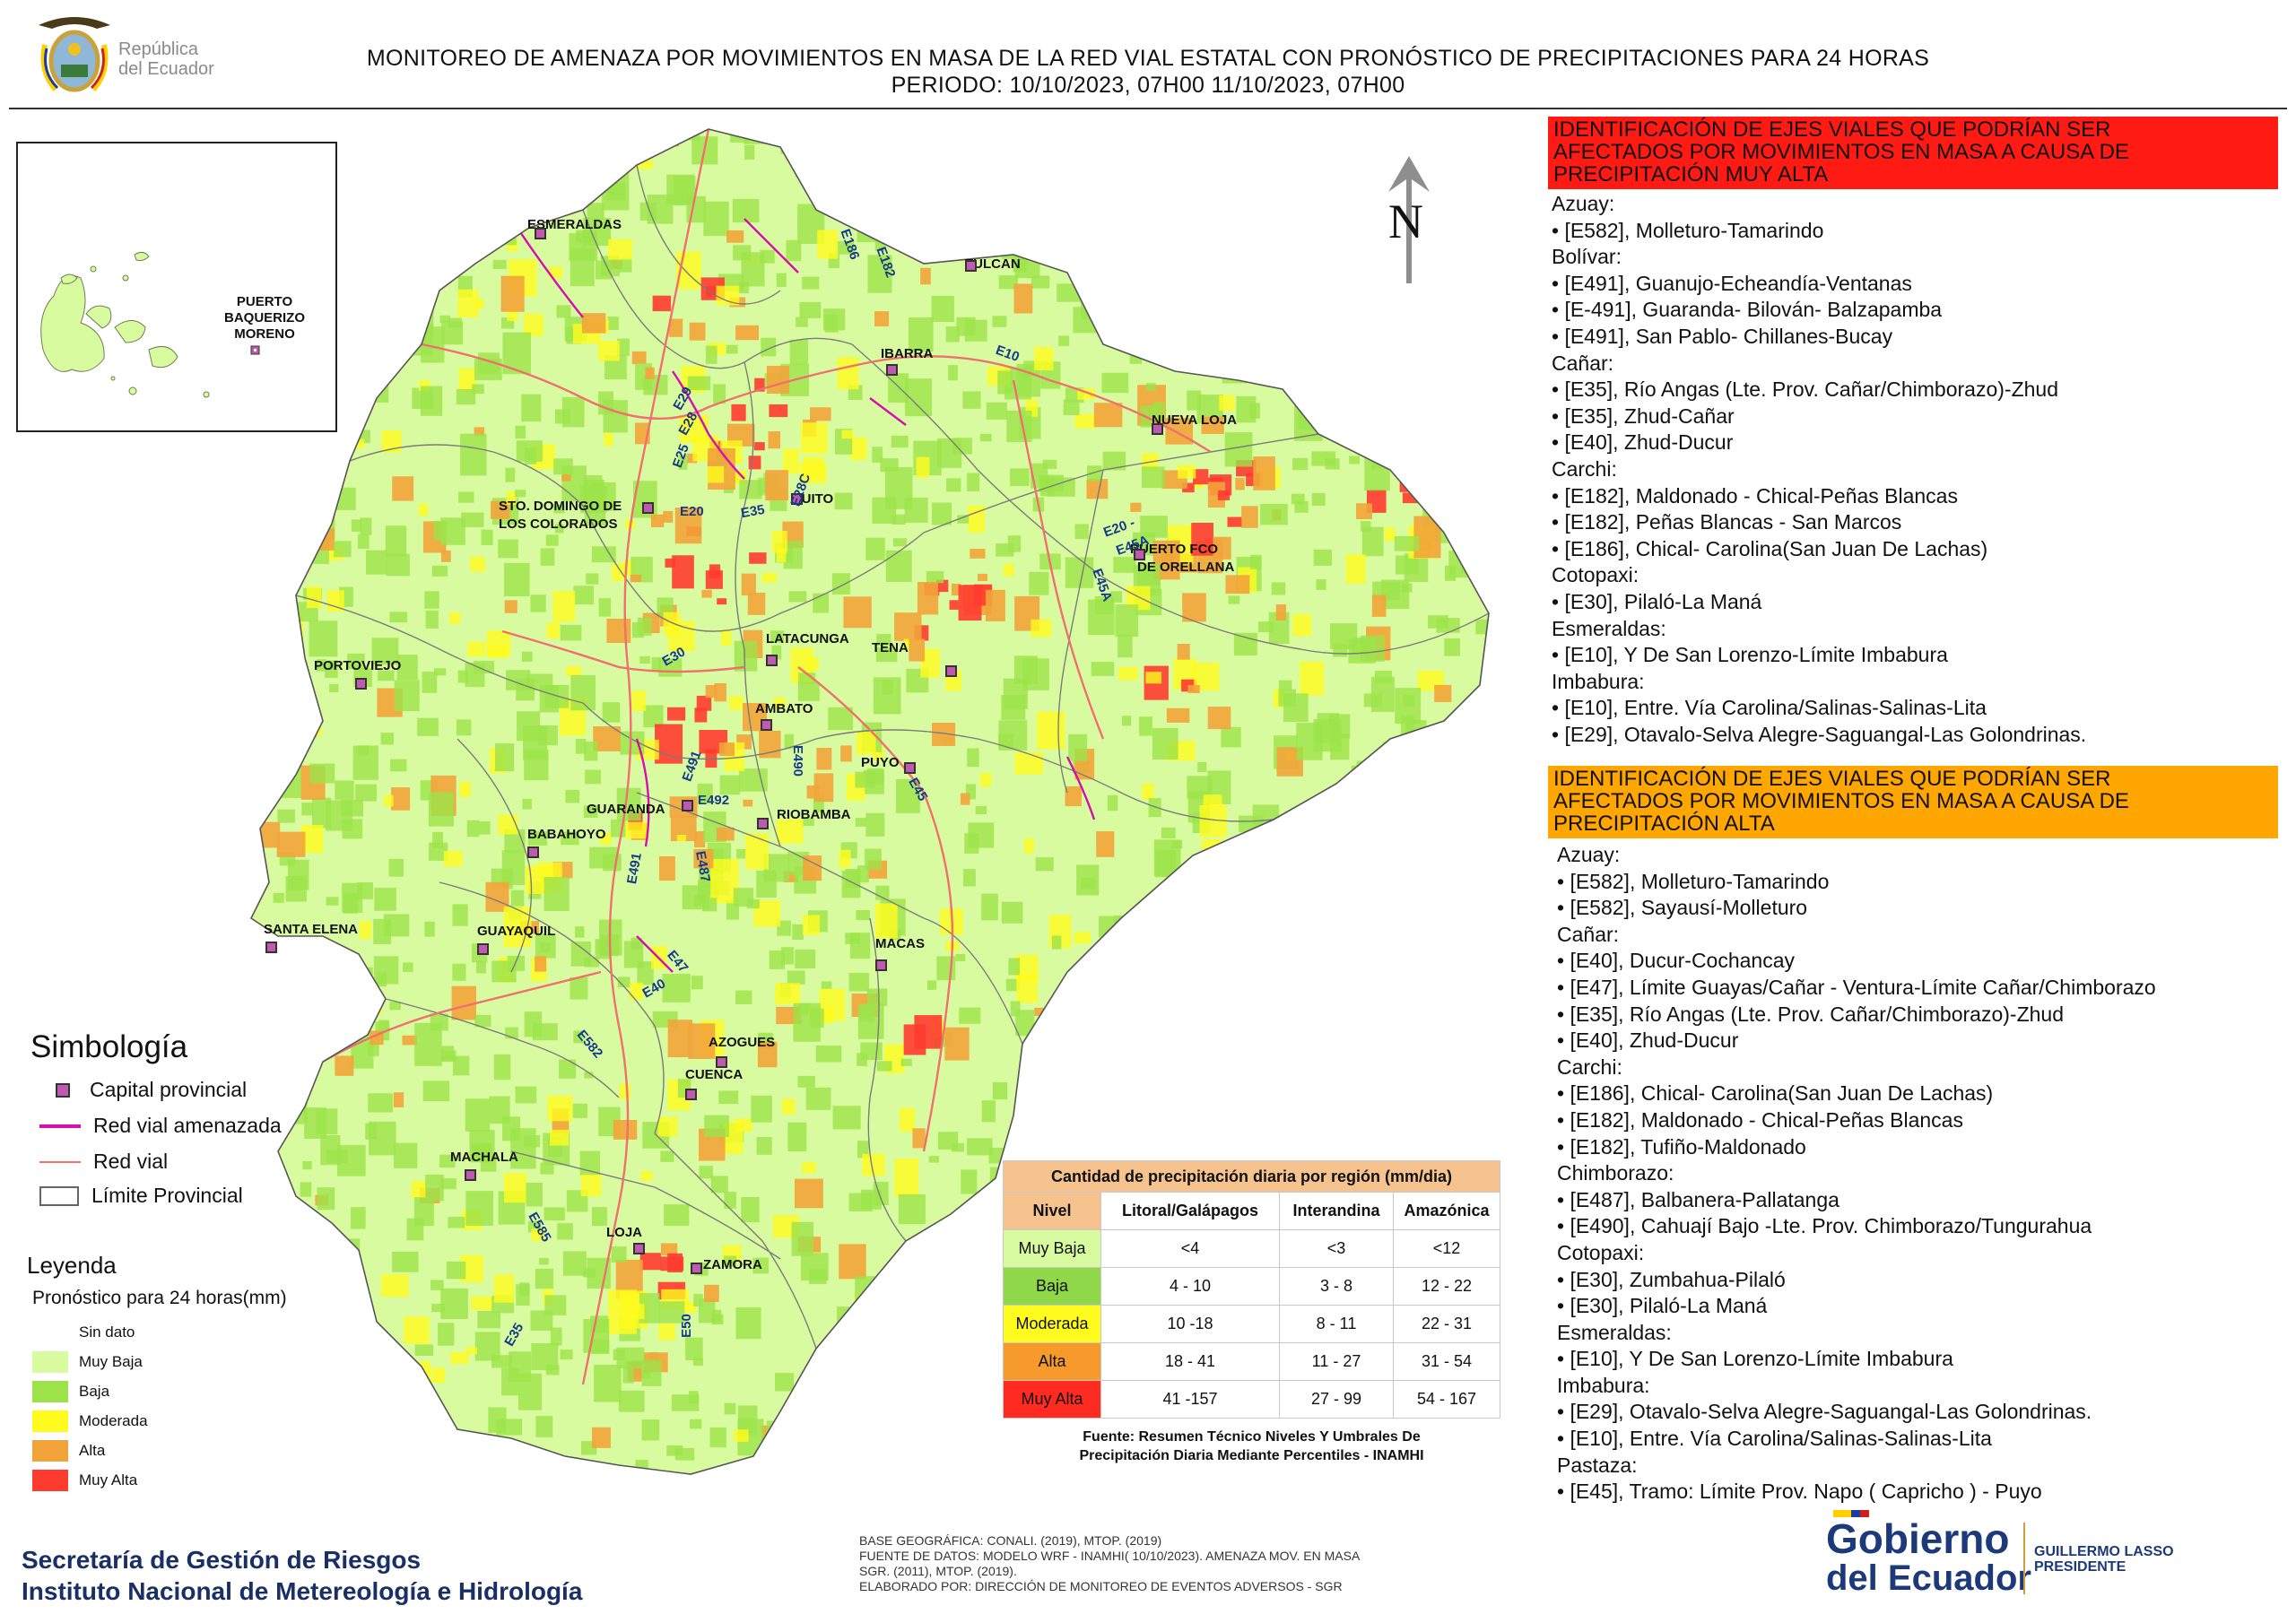 The height and width of the screenshot is (1623, 2296). What do you see at coordinates (1409, 219) in the screenshot?
I see `north-arrow-icon` at bounding box center [1409, 219].